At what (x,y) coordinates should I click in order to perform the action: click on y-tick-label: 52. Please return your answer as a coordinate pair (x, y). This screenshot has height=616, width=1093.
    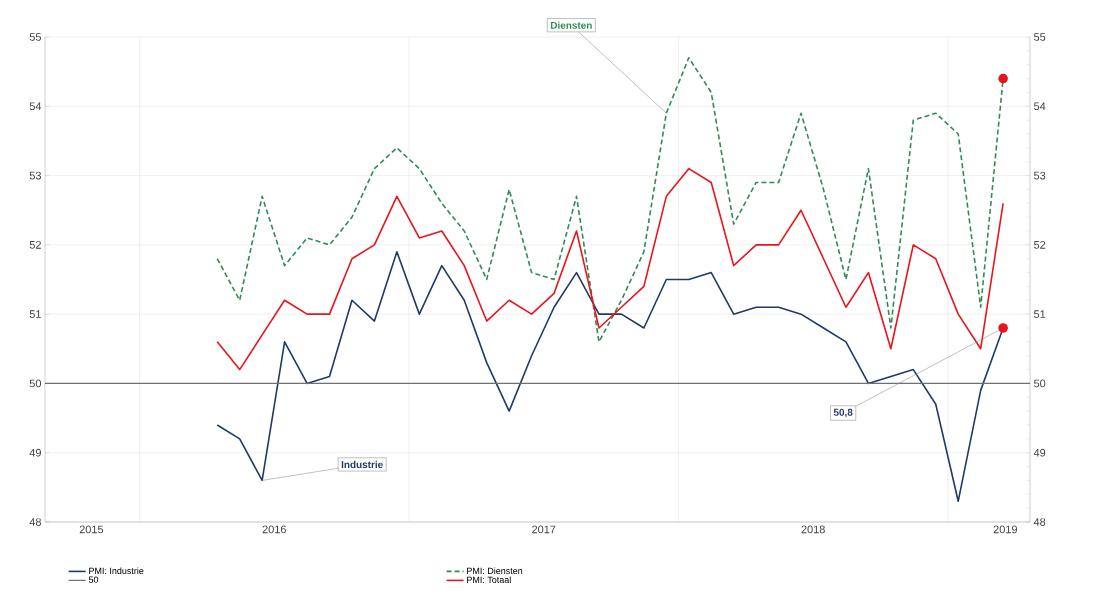
    Looking at the image, I should click on (1039, 244).